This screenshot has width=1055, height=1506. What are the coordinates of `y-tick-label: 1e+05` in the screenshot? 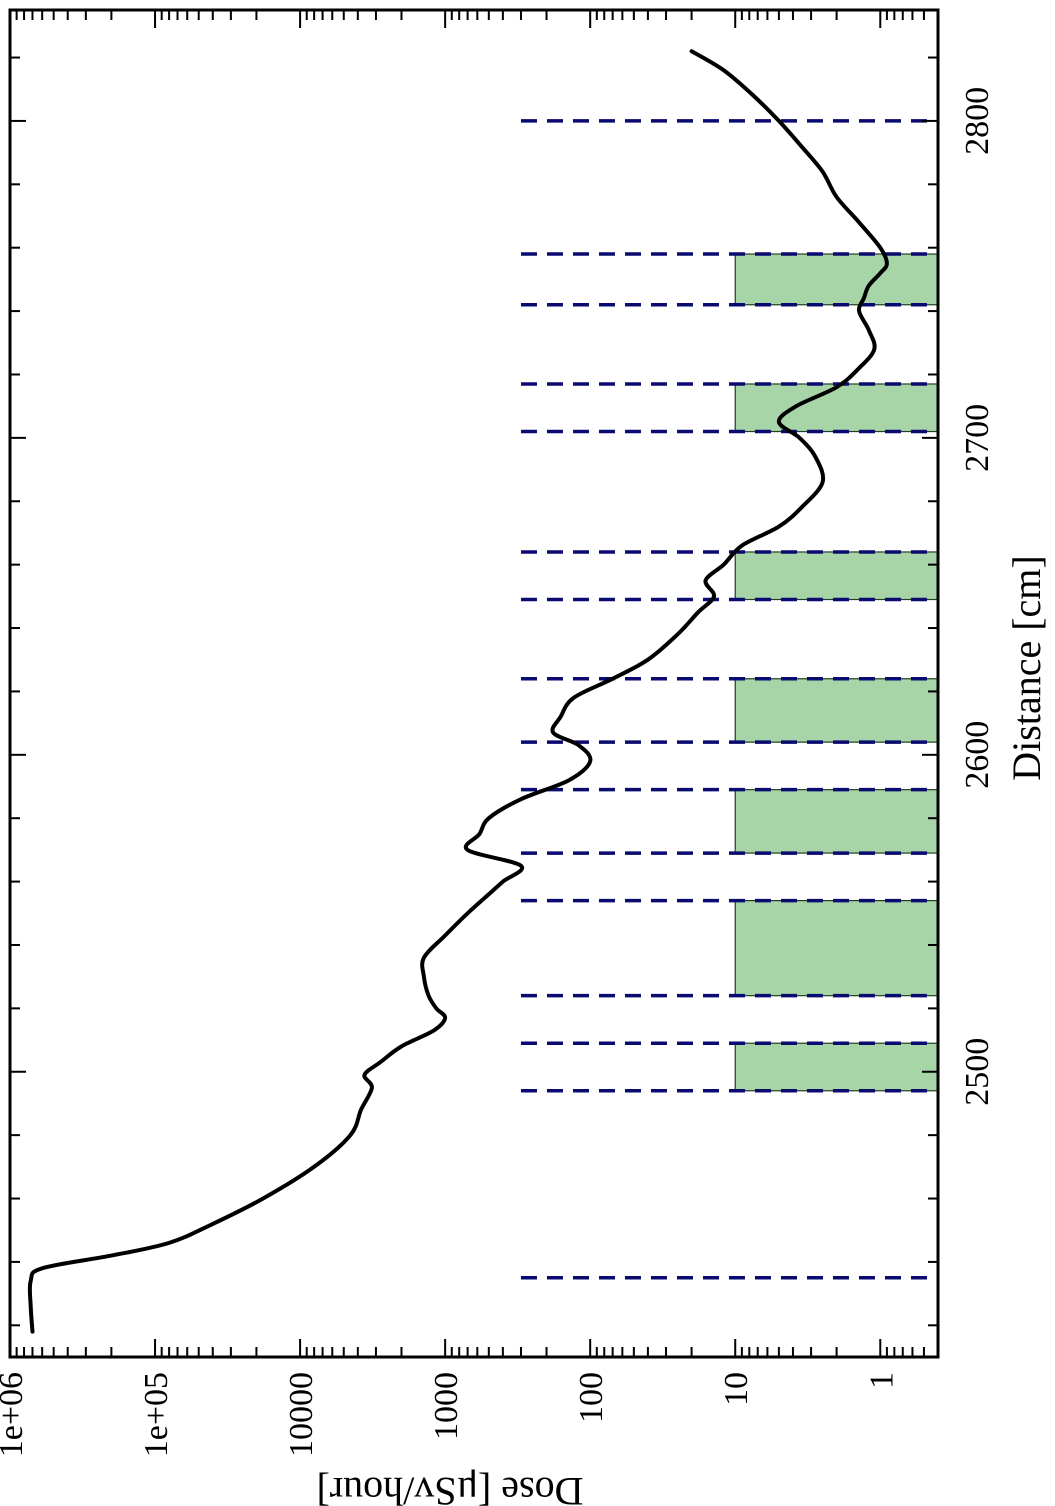 It's located at (156, 1414).